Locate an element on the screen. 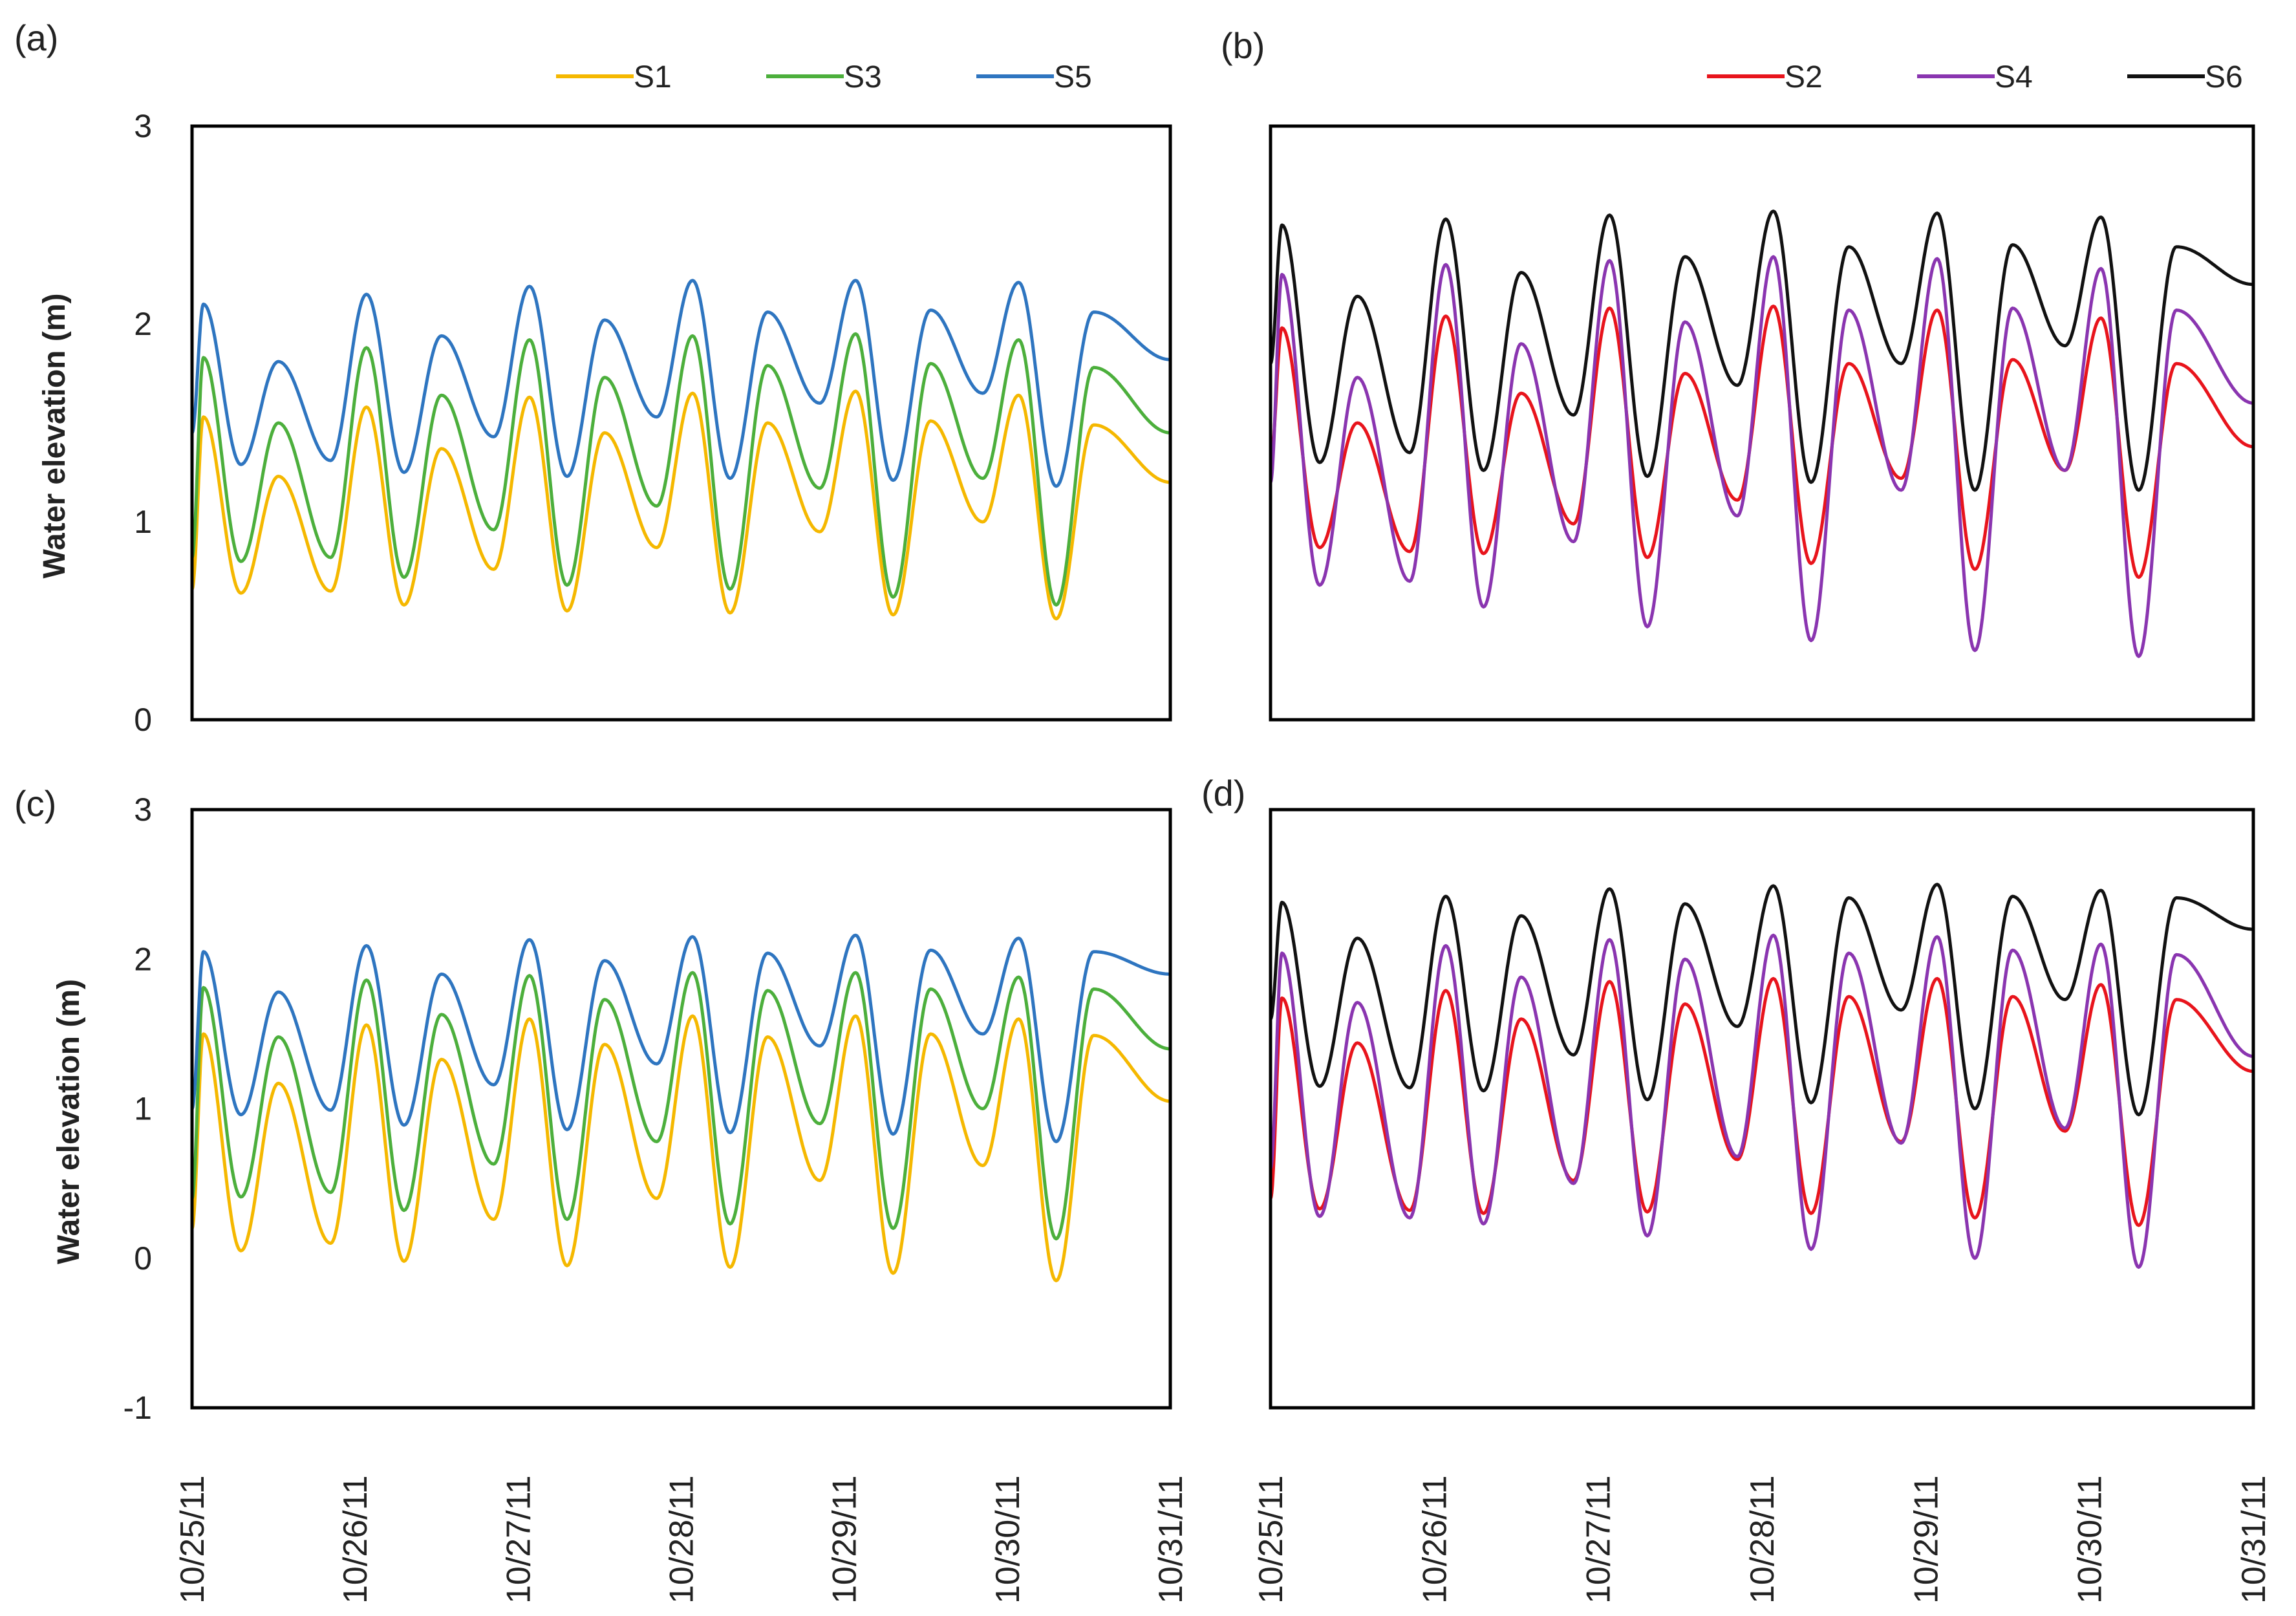 The image size is (2296, 1616). panel-label: (d) is located at coordinates (1223, 793).